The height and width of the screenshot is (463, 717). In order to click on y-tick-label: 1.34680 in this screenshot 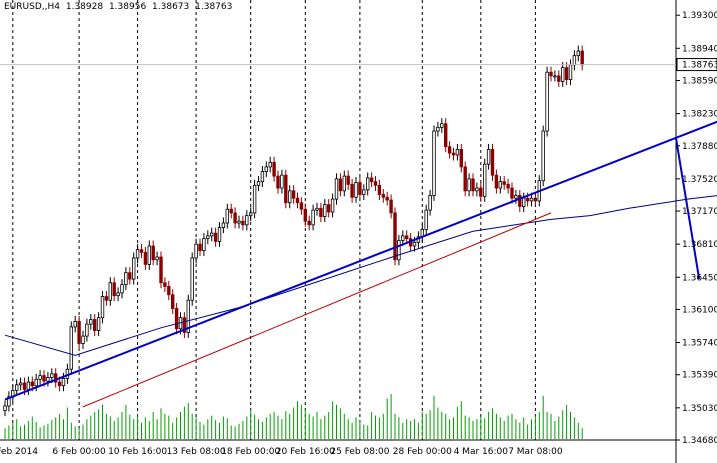, I will do `click(699, 441)`.